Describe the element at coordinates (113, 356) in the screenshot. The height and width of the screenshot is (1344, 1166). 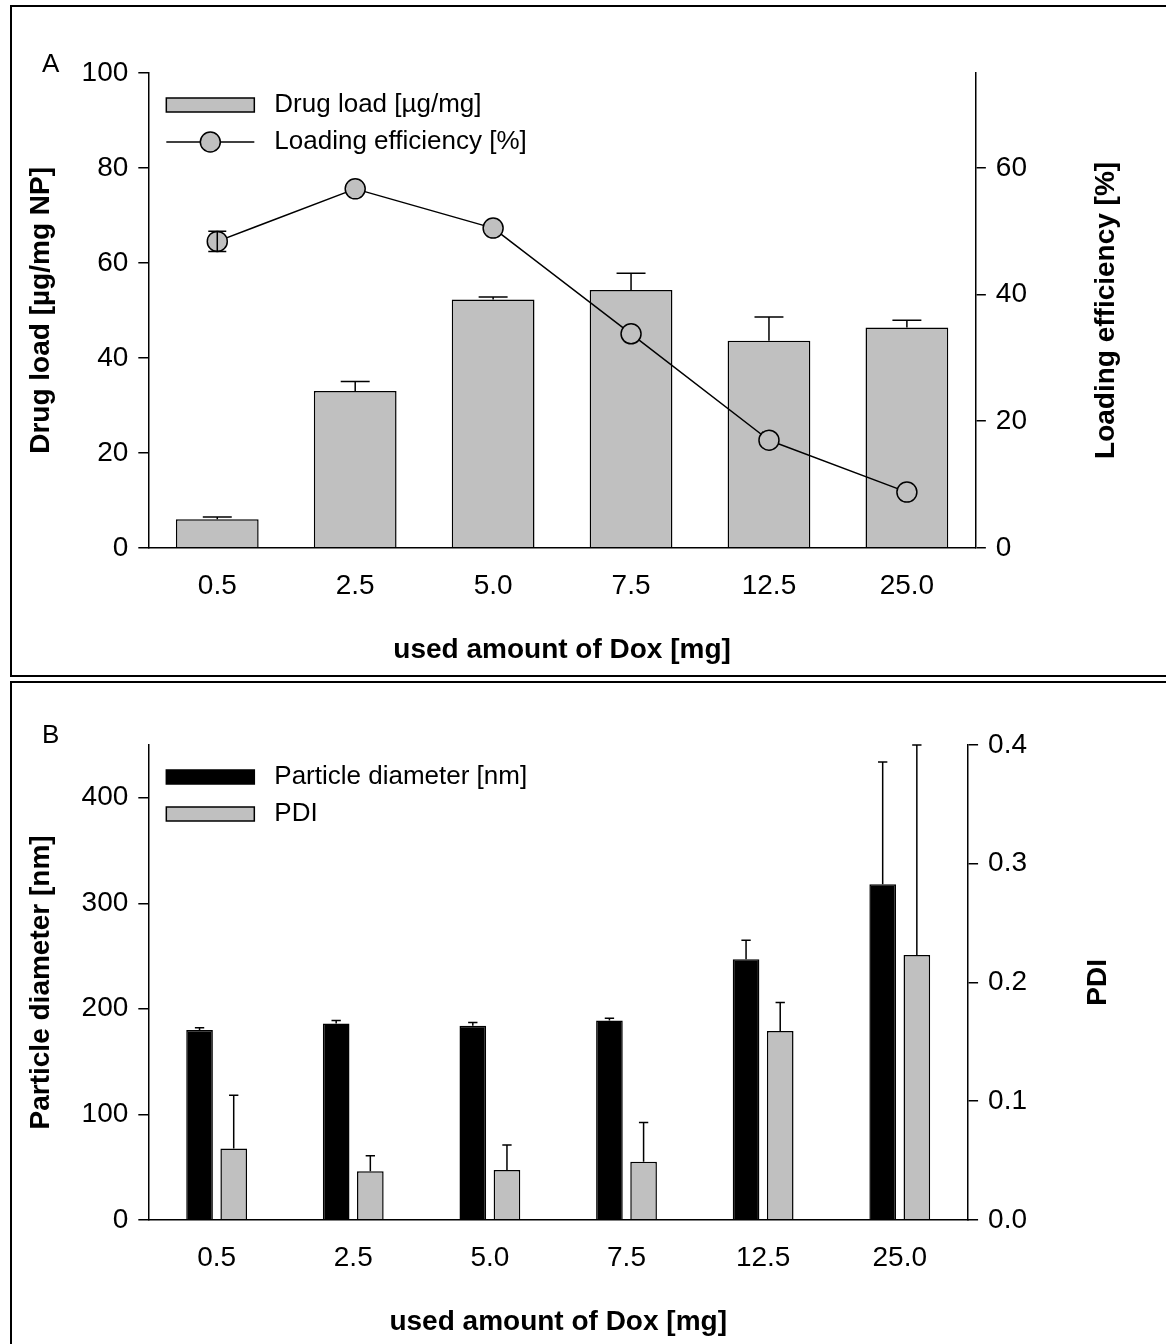
I see `y-tick-label: 40` at that location.